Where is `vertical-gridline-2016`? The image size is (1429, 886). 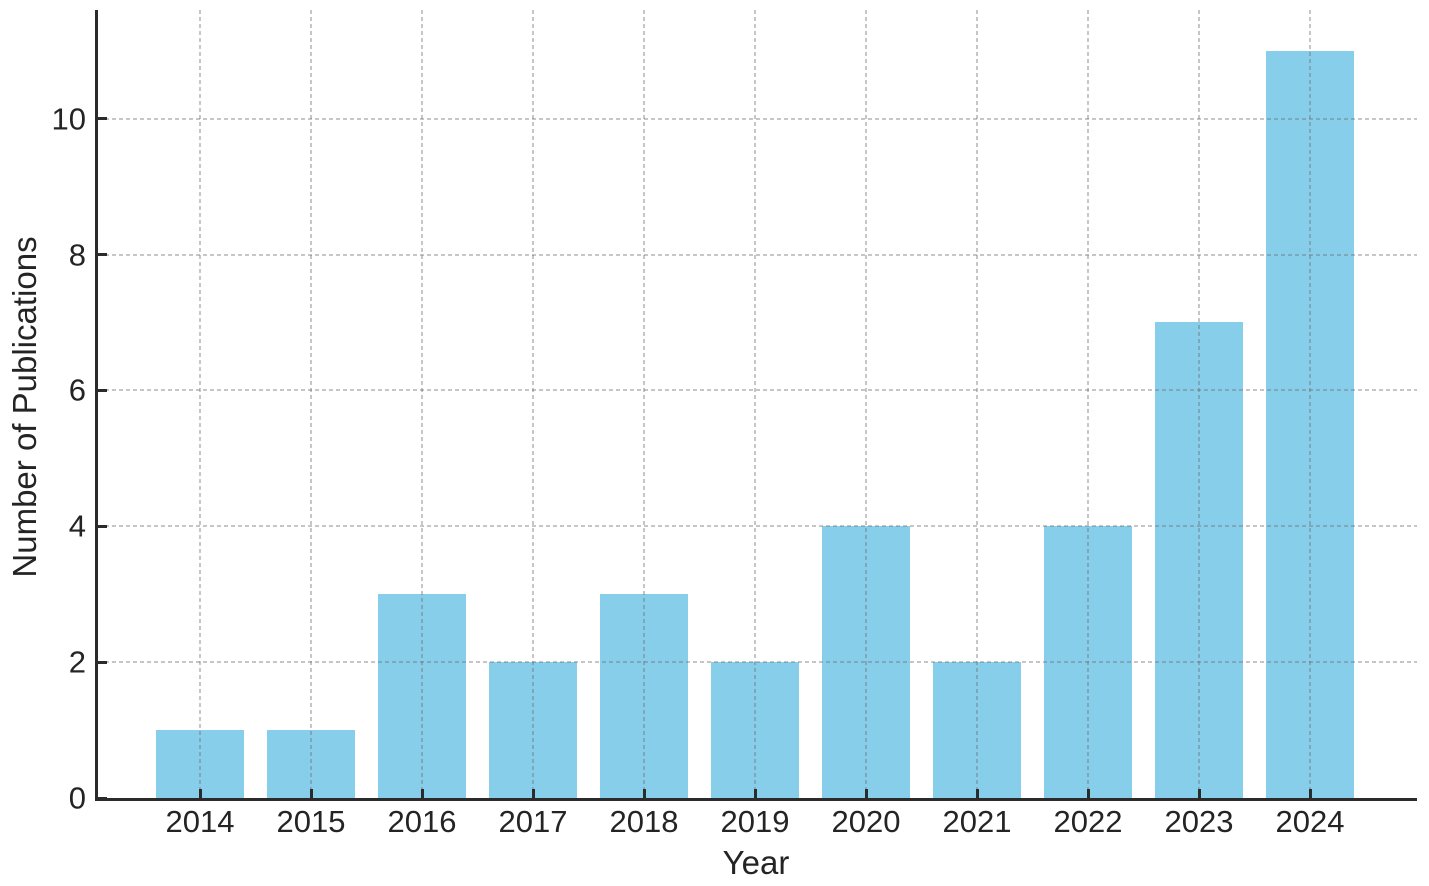
vertical-gridline-2016 is located at coordinates (422, 404).